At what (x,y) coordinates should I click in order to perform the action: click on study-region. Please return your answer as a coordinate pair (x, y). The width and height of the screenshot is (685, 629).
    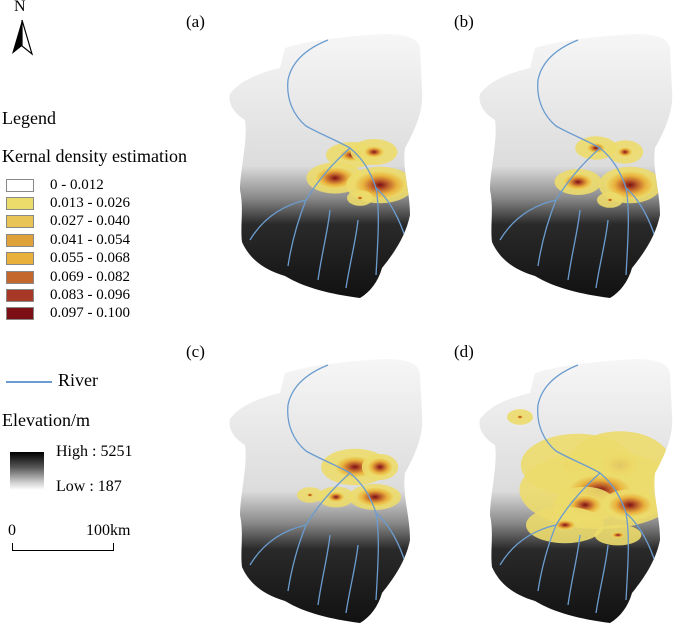
    Looking at the image, I should click on (576, 166).